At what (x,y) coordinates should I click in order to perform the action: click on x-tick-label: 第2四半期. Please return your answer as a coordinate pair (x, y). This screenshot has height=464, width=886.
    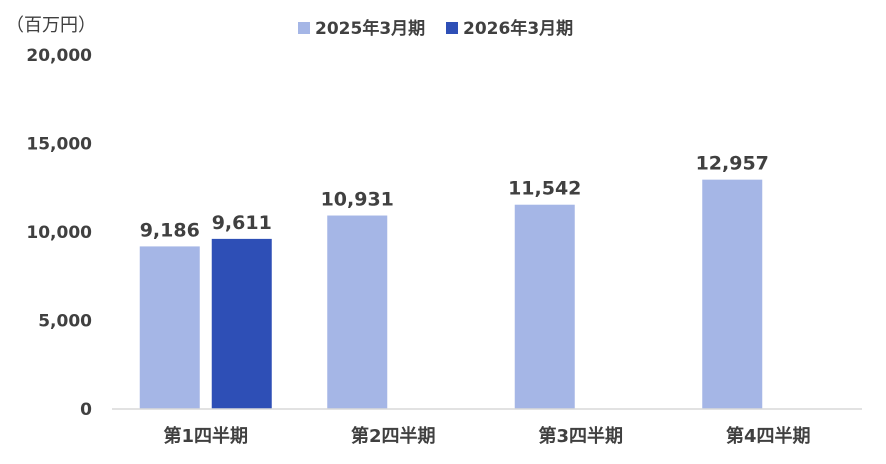
    Looking at the image, I should click on (393, 436).